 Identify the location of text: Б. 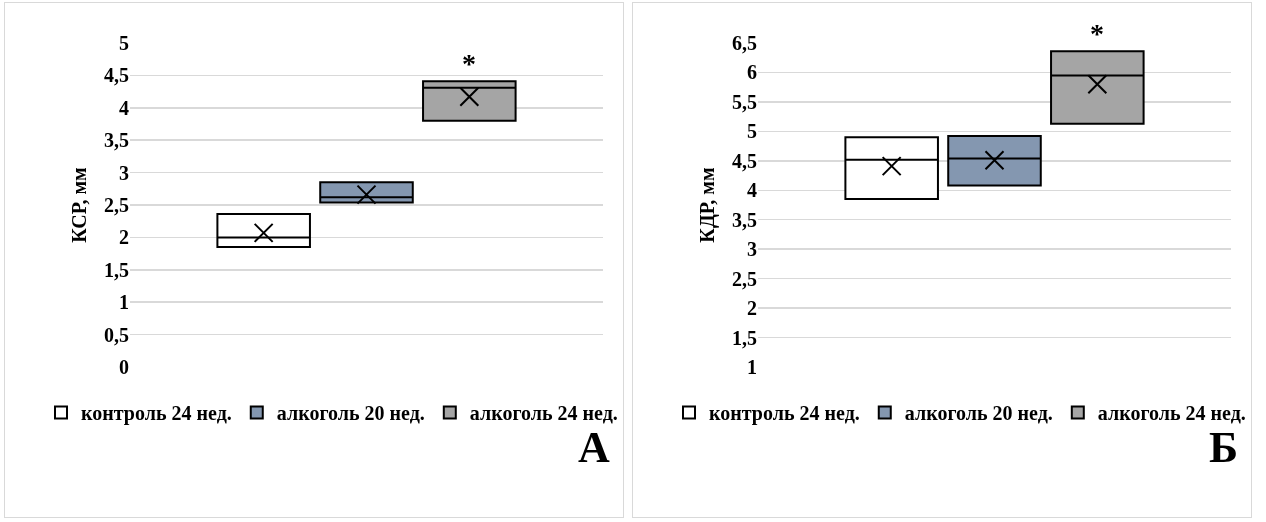
(1224, 447).